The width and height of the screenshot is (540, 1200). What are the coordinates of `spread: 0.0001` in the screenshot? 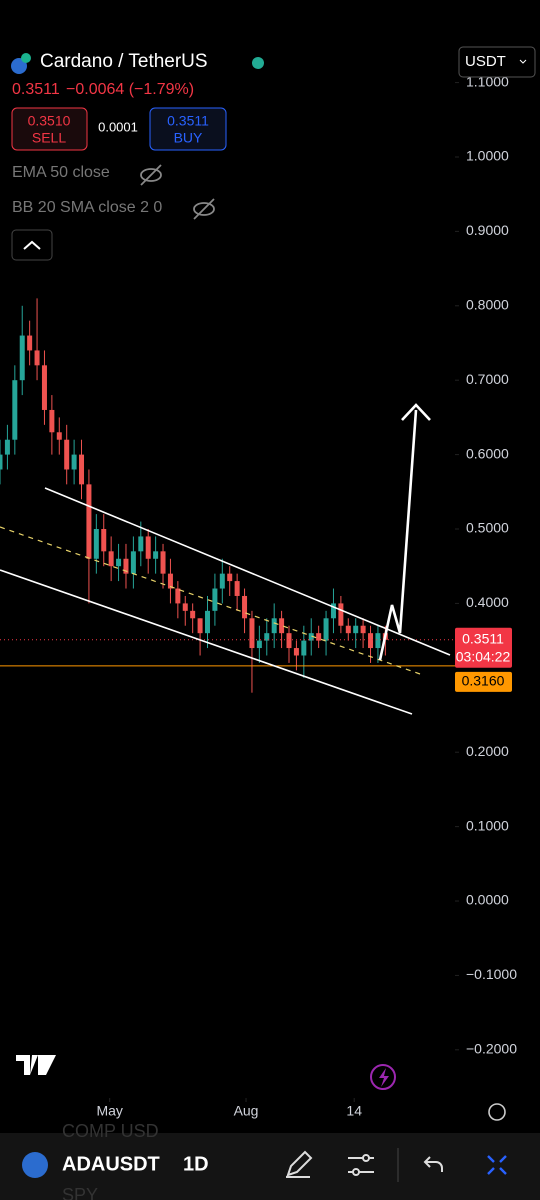 It's located at (118, 126).